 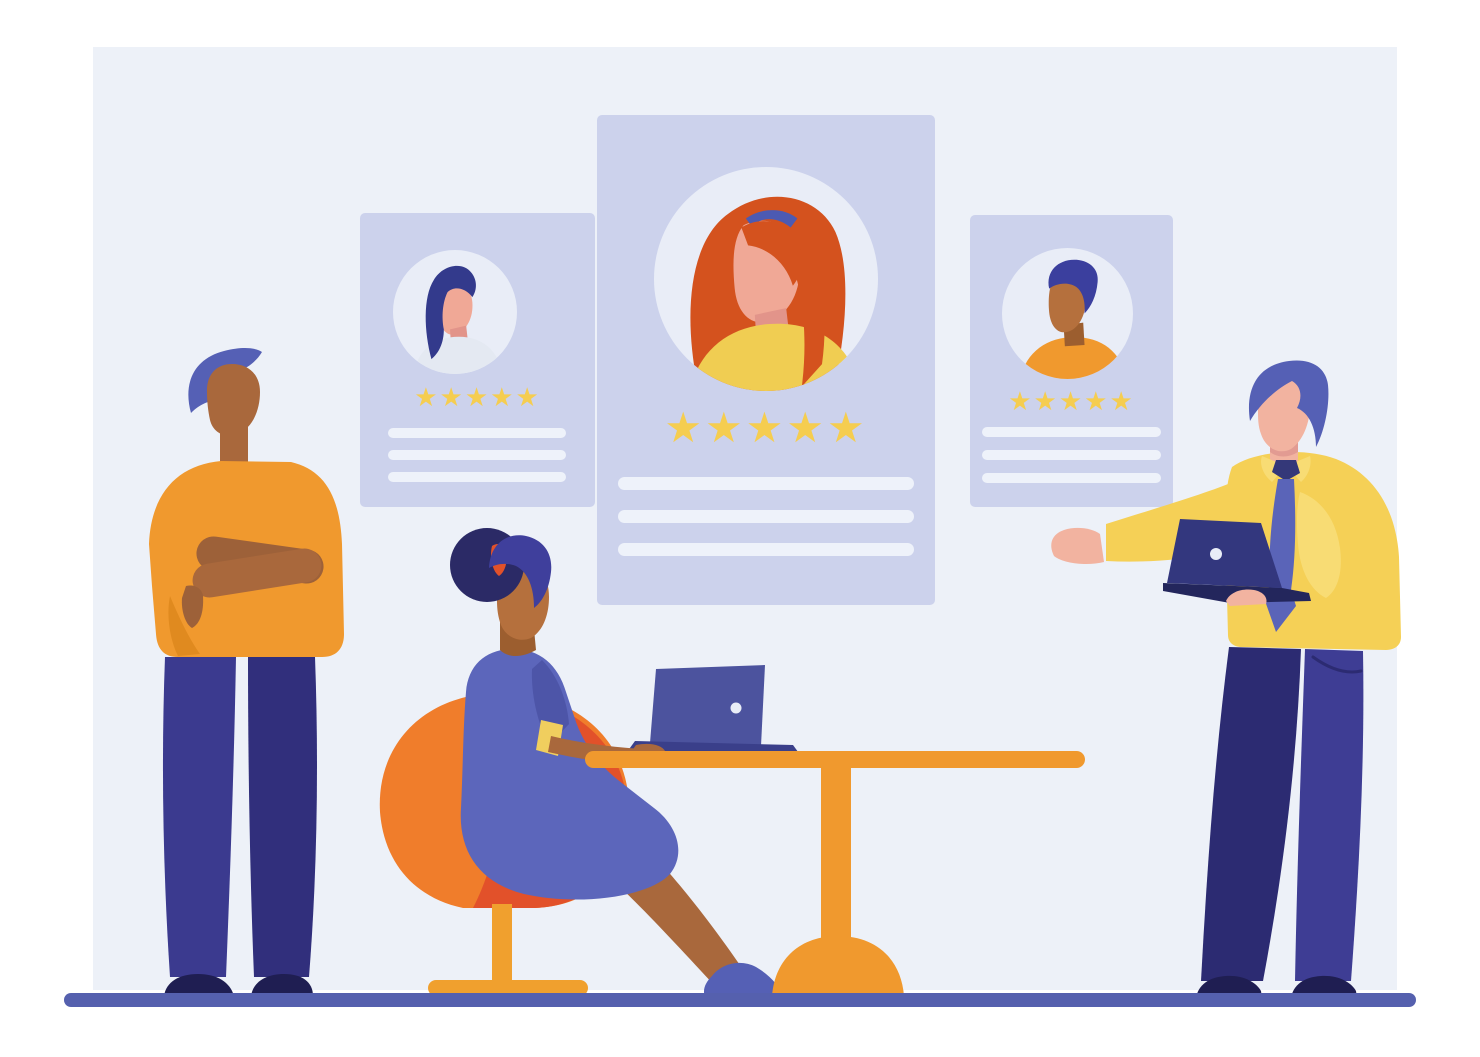 What do you see at coordinates (233, 400) in the screenshot?
I see `face` at bounding box center [233, 400].